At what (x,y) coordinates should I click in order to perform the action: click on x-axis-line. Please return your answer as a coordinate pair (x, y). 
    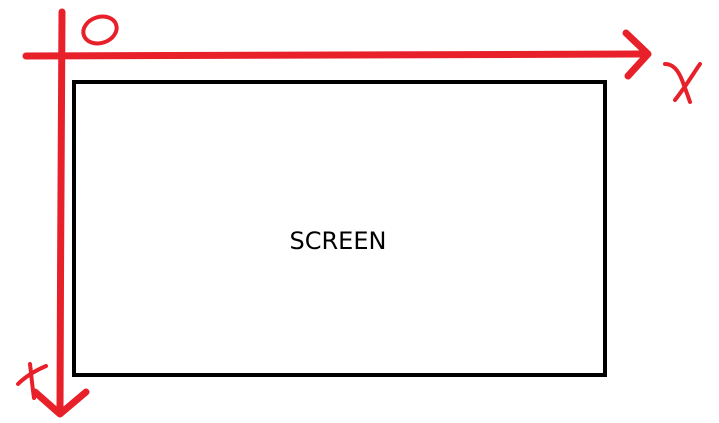
    Looking at the image, I should click on (335, 55).